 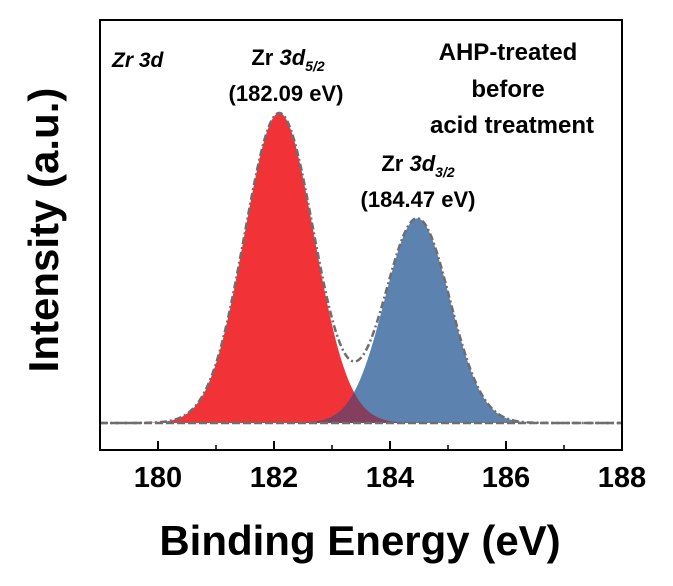 I want to click on peak2-label-sub: 3/2, so click(x=445, y=172).